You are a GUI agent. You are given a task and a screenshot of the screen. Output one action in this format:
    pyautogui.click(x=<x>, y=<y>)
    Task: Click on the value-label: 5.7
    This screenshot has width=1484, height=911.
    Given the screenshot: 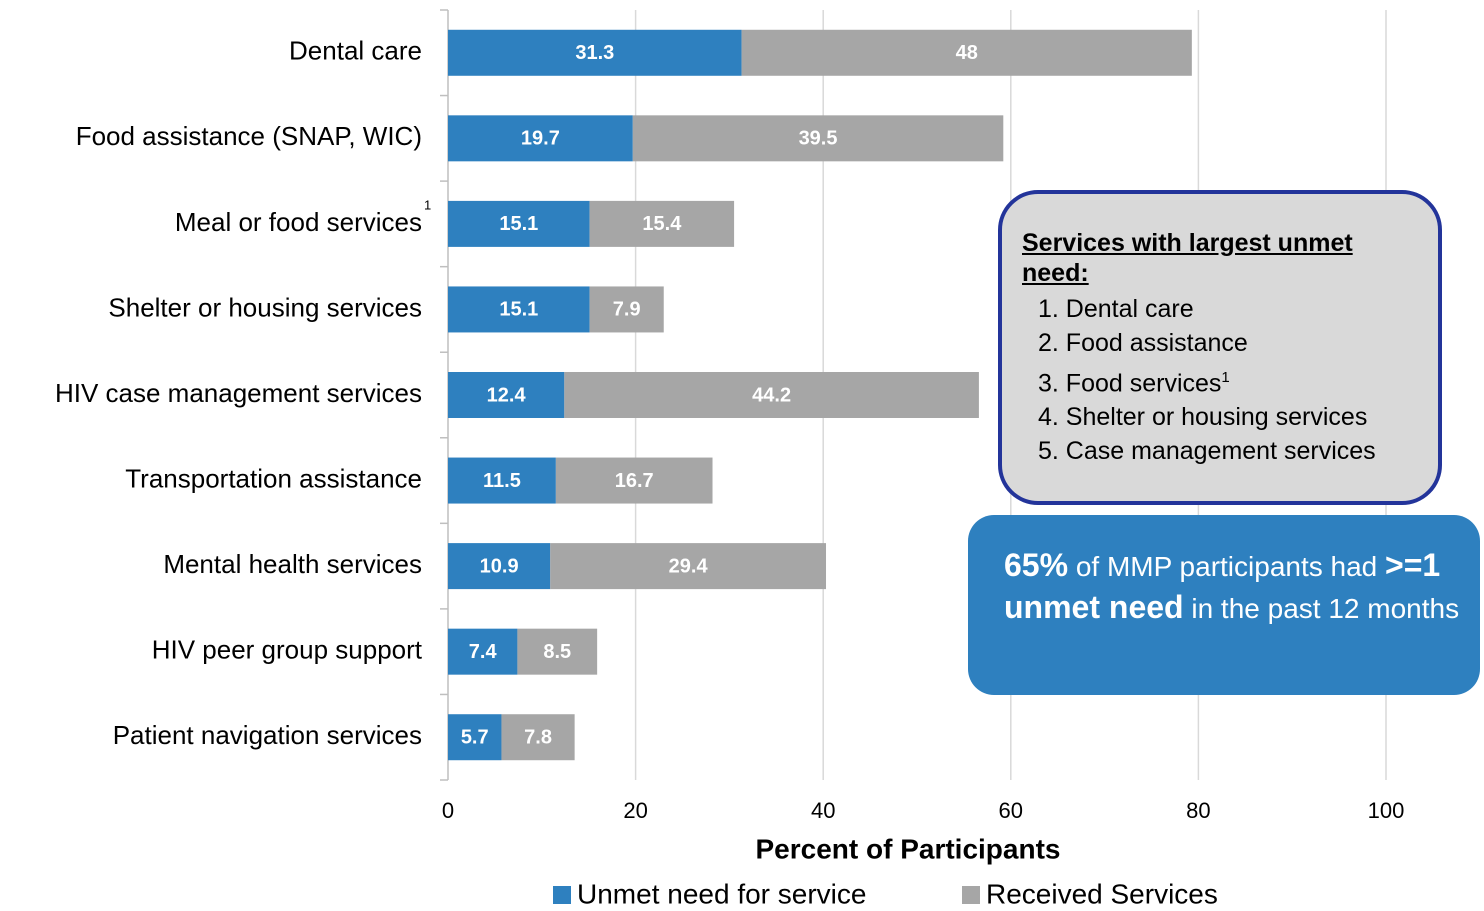 What is the action you would take?
    pyautogui.click(x=475, y=738)
    